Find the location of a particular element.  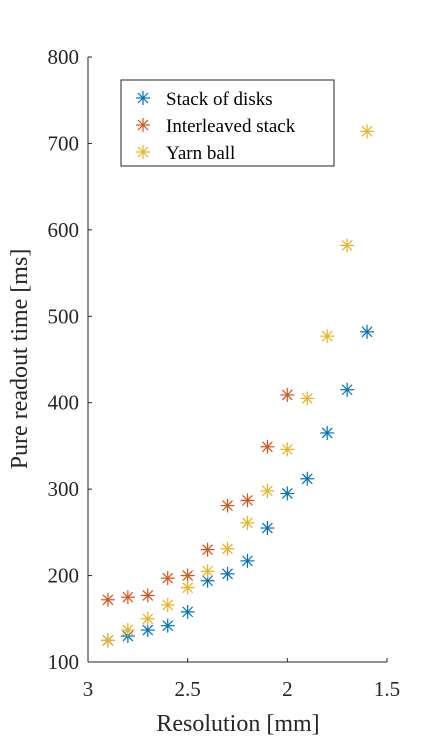

y-tick-label: 200 is located at coordinates (64, 576).